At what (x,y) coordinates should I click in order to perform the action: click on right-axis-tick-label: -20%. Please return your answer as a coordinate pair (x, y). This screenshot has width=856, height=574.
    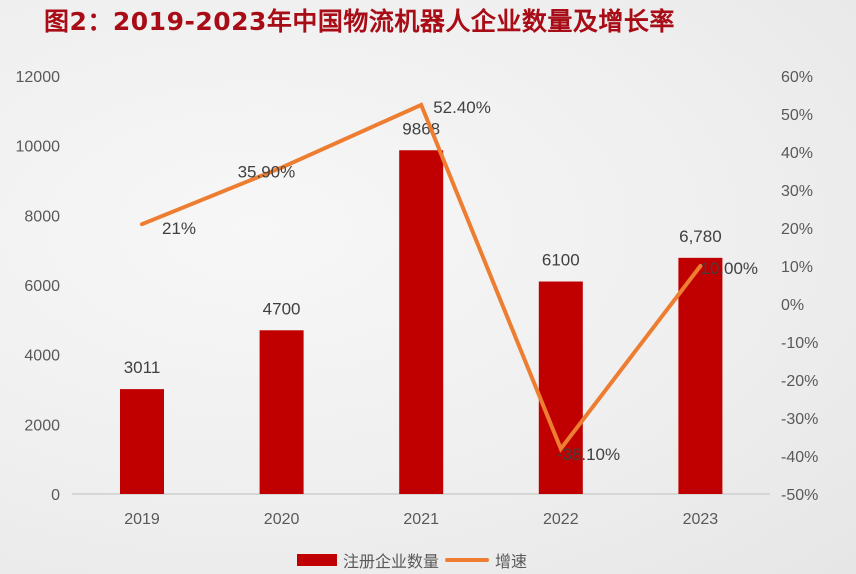
    Looking at the image, I should click on (799, 381).